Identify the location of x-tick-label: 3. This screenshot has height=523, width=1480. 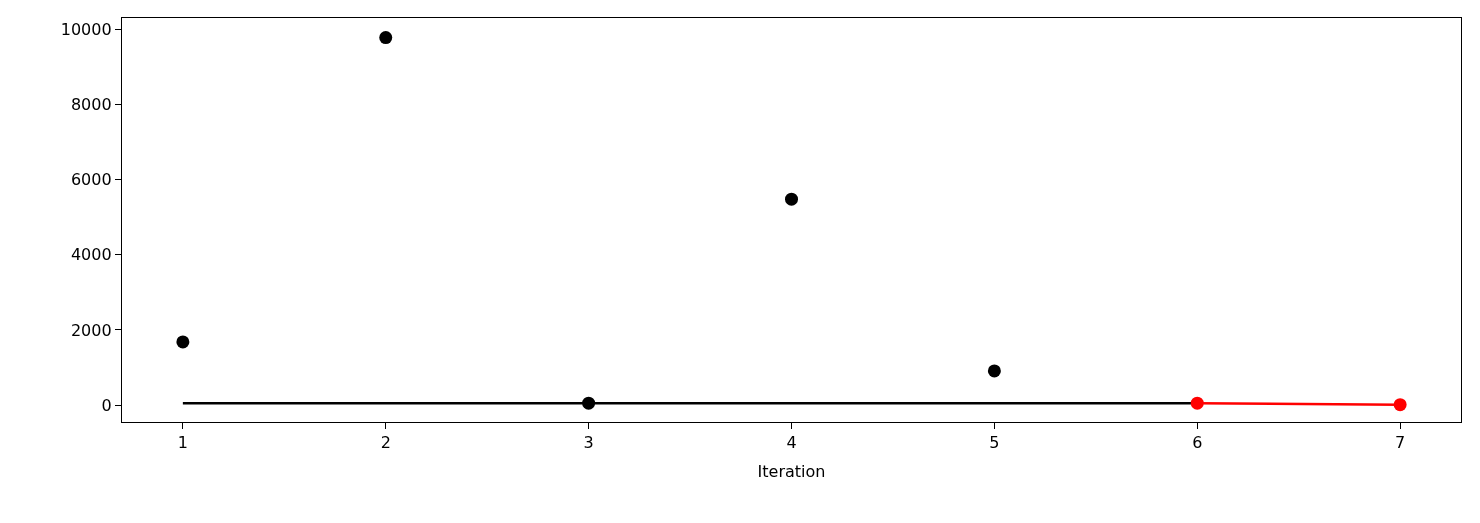
(588, 443).